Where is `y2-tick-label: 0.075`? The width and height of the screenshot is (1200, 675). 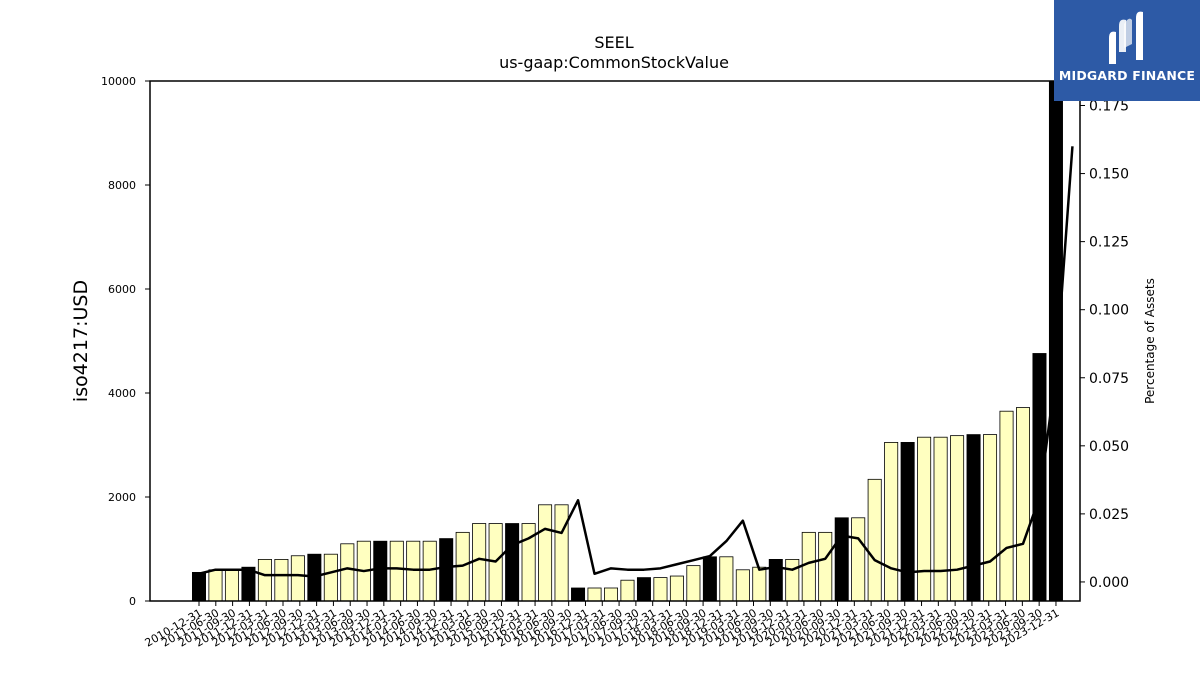
y2-tick-label: 0.075 is located at coordinates (1109, 379).